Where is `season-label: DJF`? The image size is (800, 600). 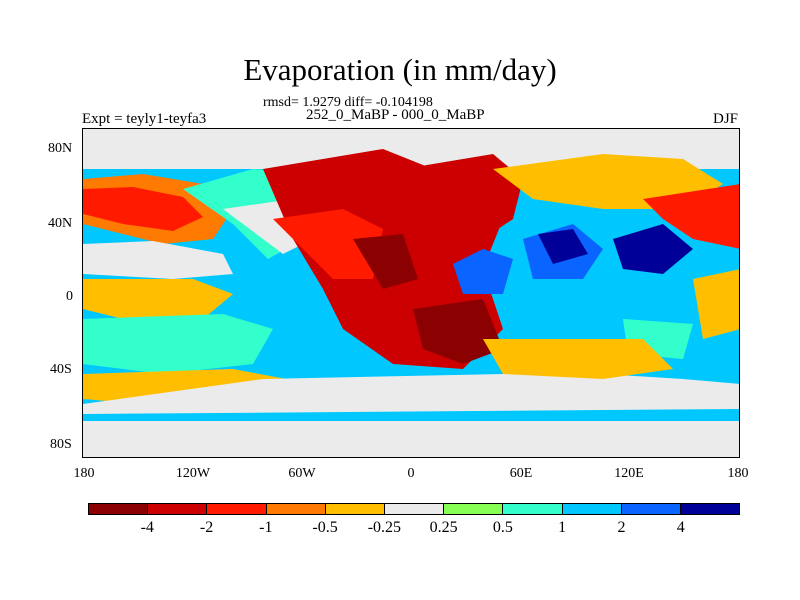
season-label: DJF is located at coordinates (725, 119).